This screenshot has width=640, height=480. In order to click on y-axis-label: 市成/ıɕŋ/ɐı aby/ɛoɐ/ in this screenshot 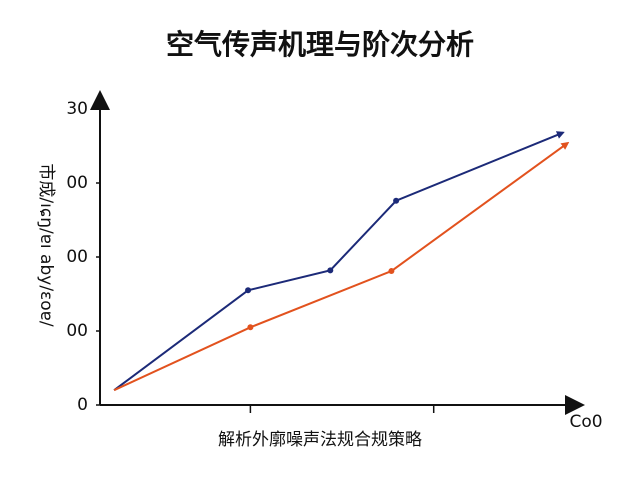, I will do `click(46, 244)`.